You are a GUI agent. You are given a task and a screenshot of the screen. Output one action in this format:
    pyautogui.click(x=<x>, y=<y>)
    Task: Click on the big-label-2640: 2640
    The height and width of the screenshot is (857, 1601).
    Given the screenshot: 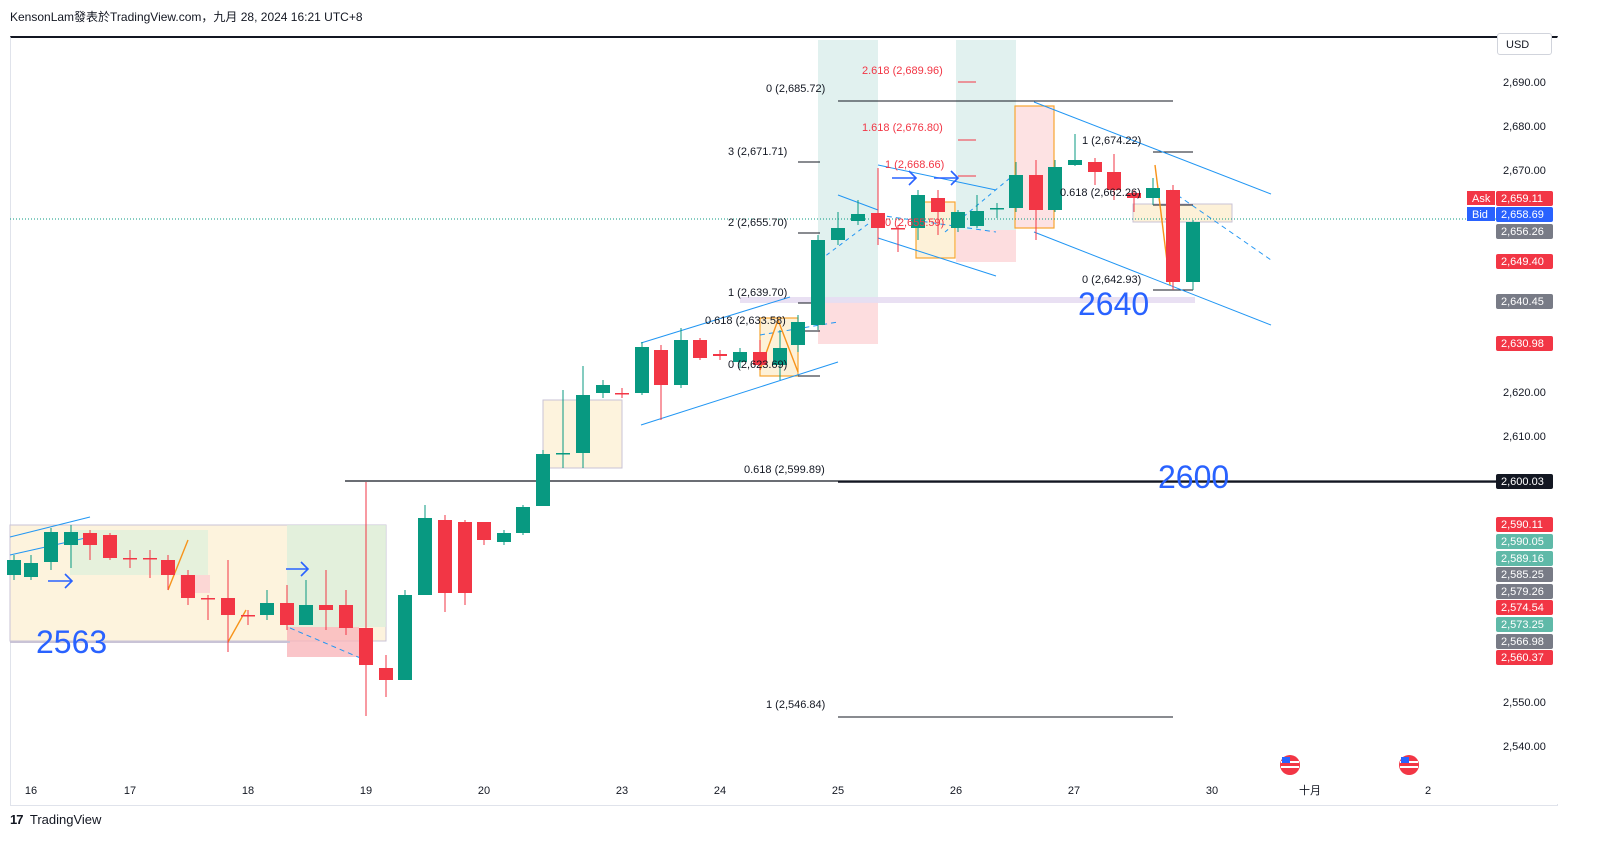 What is the action you would take?
    pyautogui.click(x=1113, y=304)
    